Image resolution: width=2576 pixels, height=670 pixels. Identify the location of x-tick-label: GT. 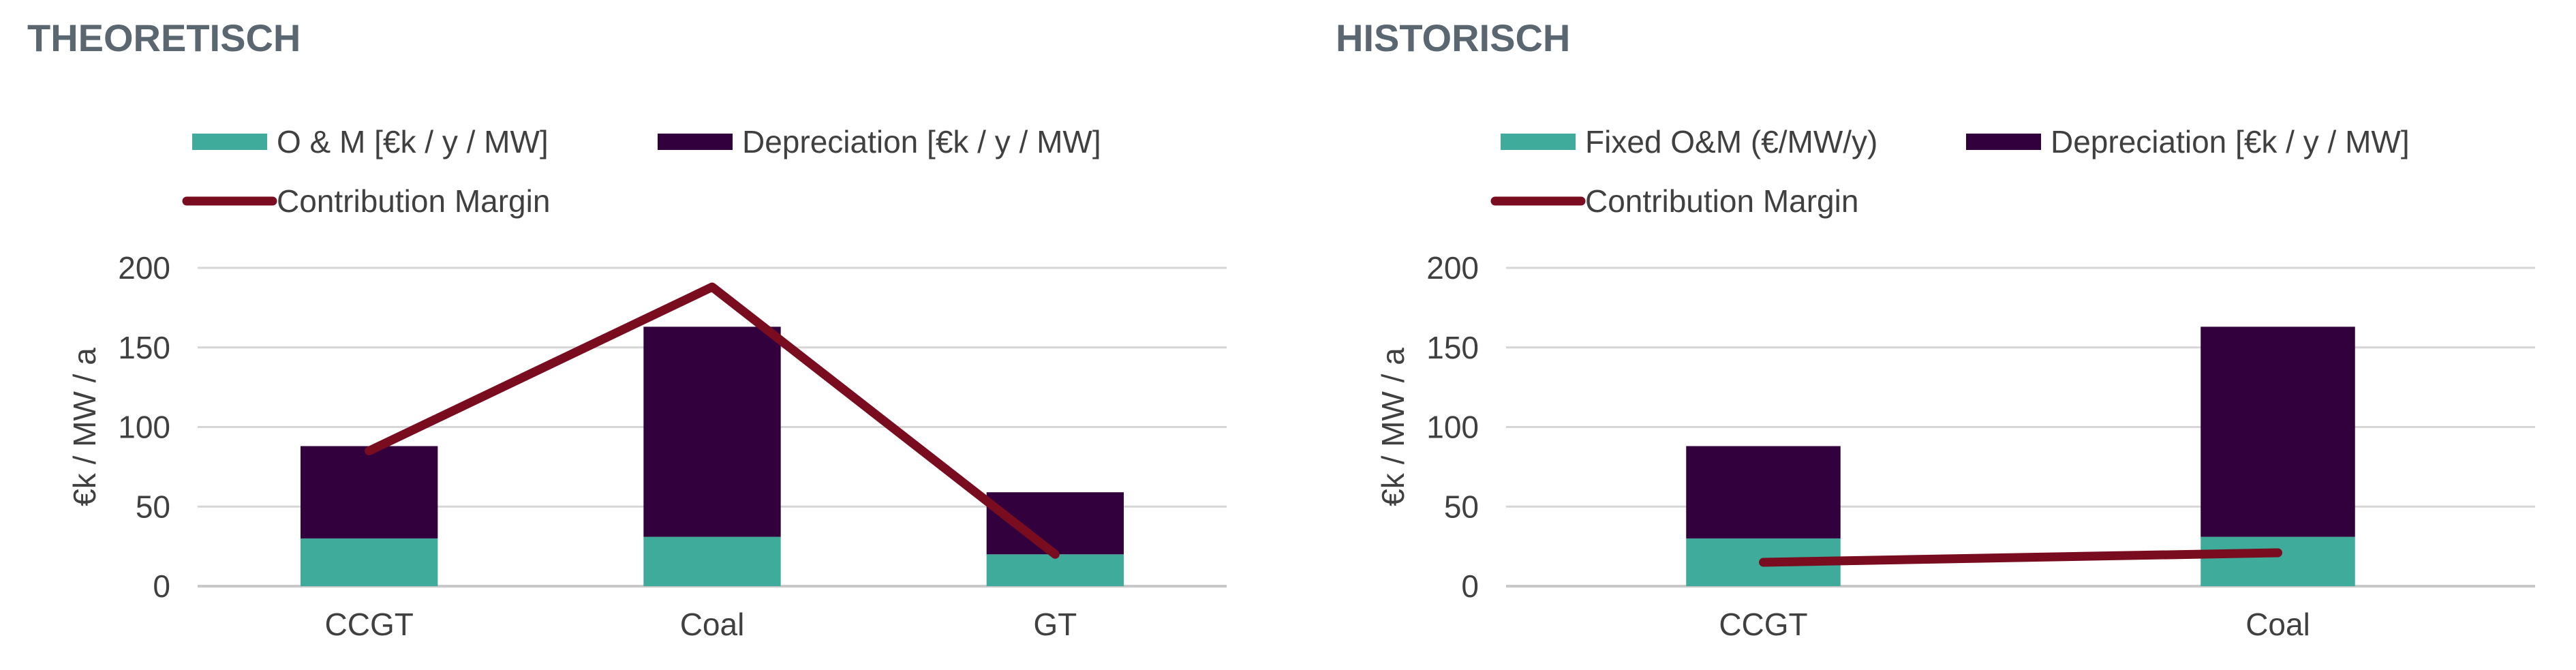
(1055, 624).